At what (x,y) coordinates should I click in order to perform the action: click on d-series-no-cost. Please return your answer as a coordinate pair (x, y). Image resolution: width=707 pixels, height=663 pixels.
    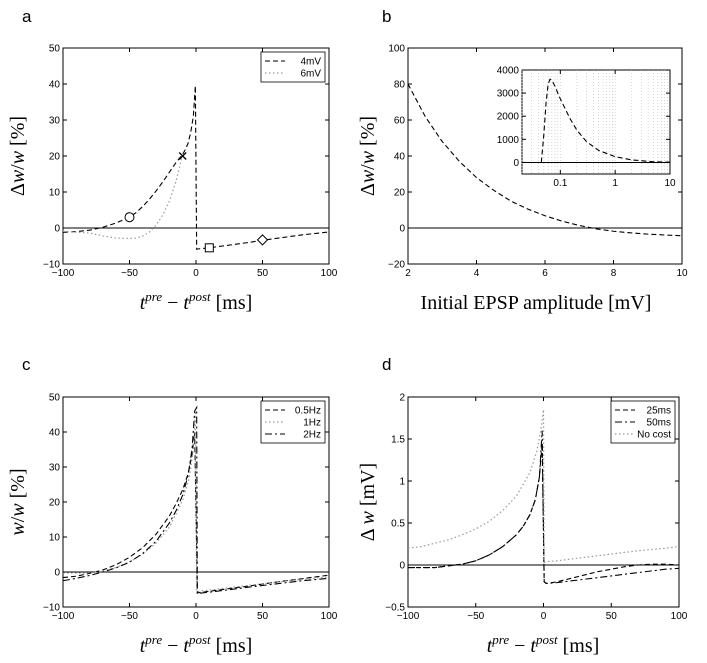
    Looking at the image, I should click on (543, 486).